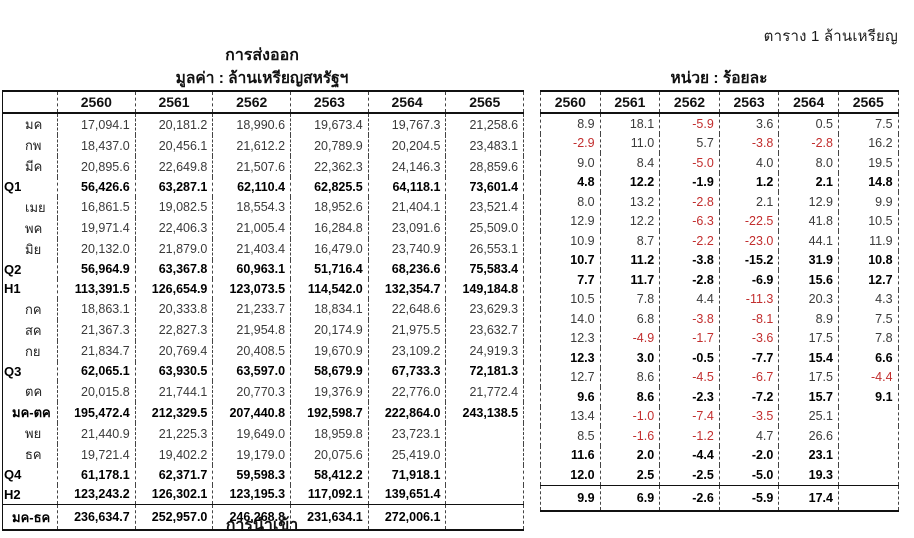 The width and height of the screenshot is (914, 538). What do you see at coordinates (629, 163) in the screenshot?
I see `percent-cell: 8.4` at bounding box center [629, 163].